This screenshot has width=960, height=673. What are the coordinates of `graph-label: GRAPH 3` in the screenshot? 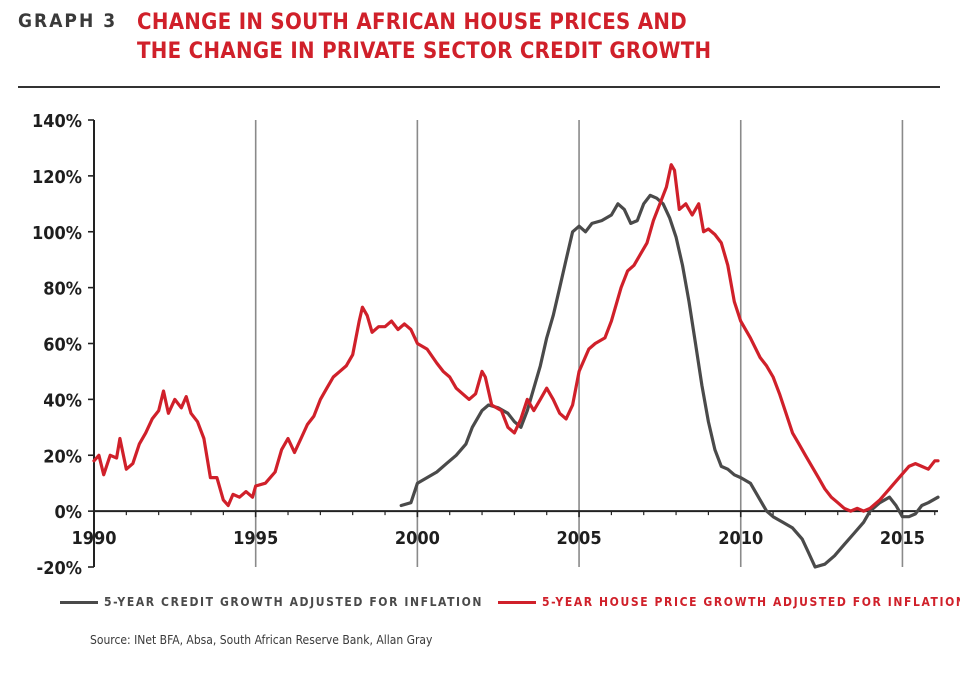 It's located at (68, 21).